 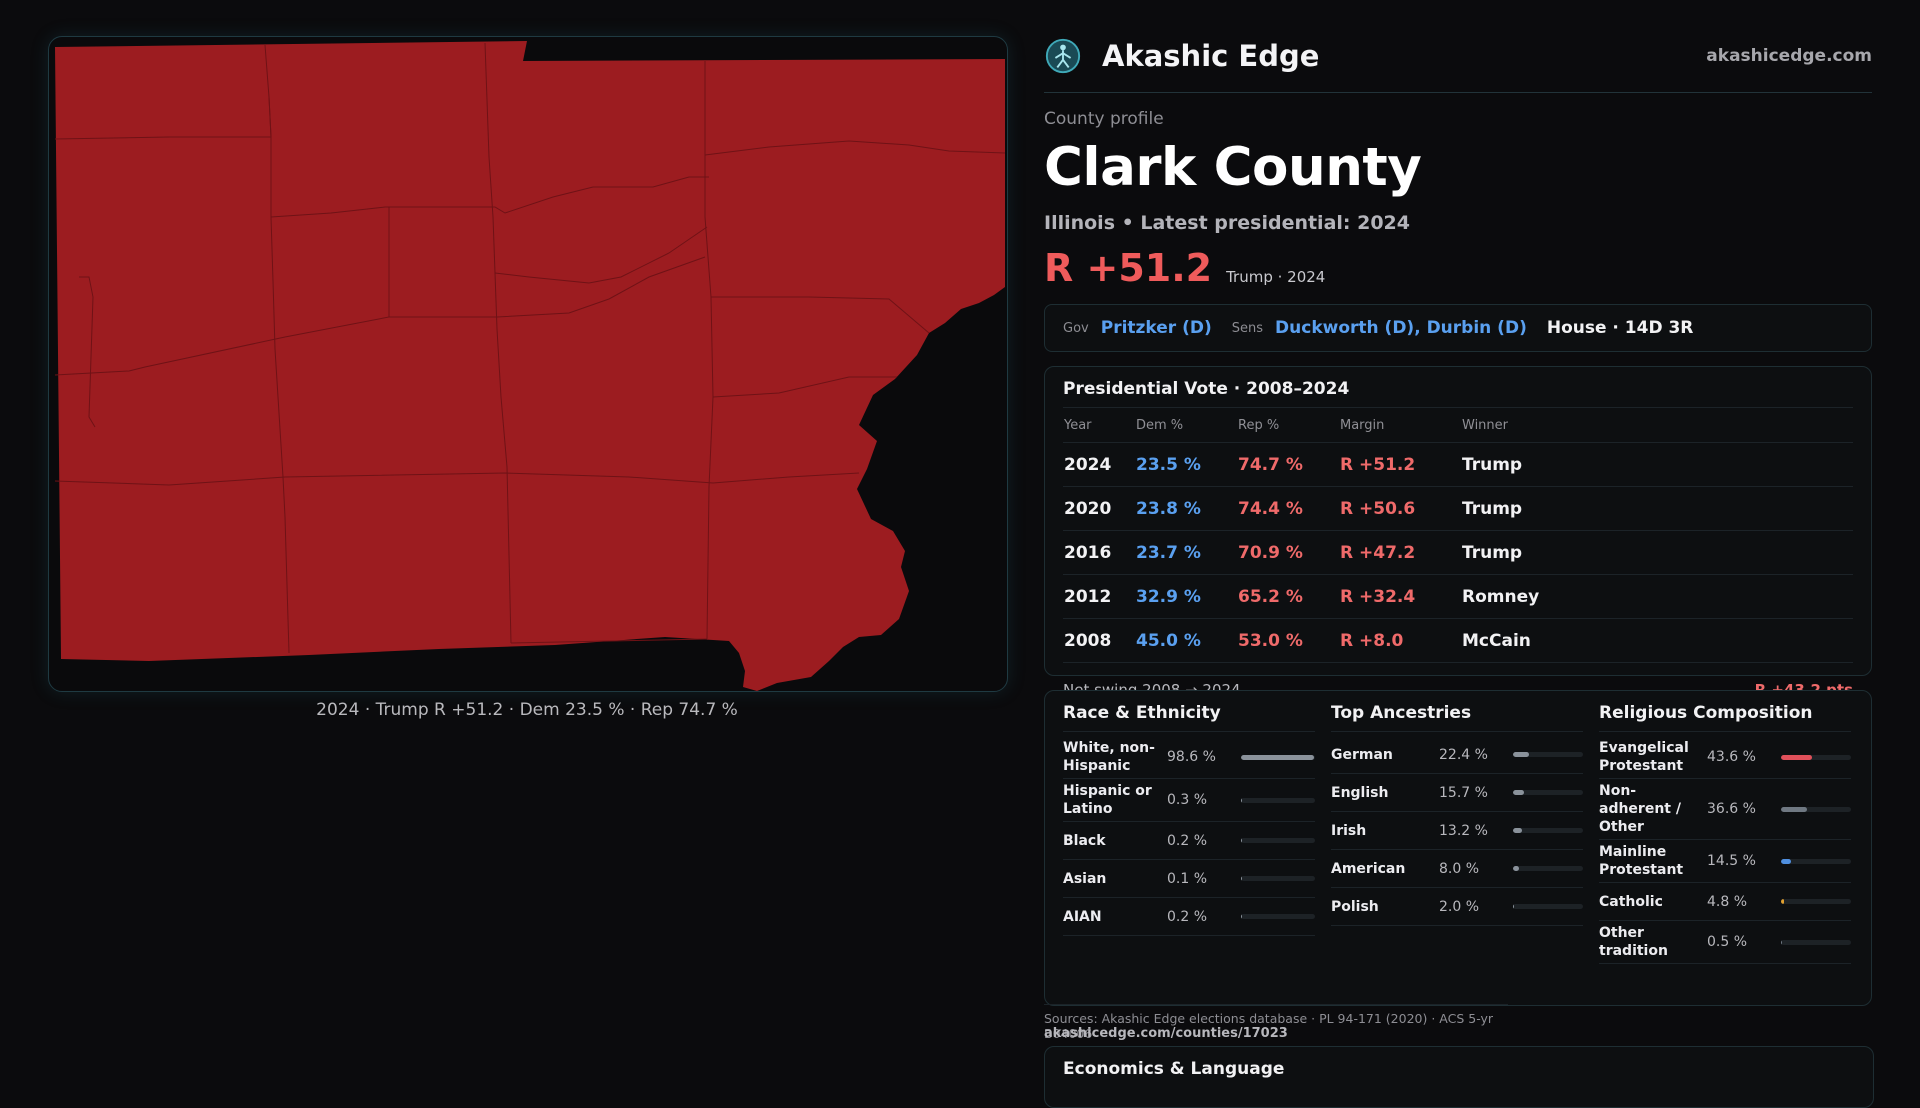 I want to click on governor-link: Pritzker (D), so click(x=1156, y=328).